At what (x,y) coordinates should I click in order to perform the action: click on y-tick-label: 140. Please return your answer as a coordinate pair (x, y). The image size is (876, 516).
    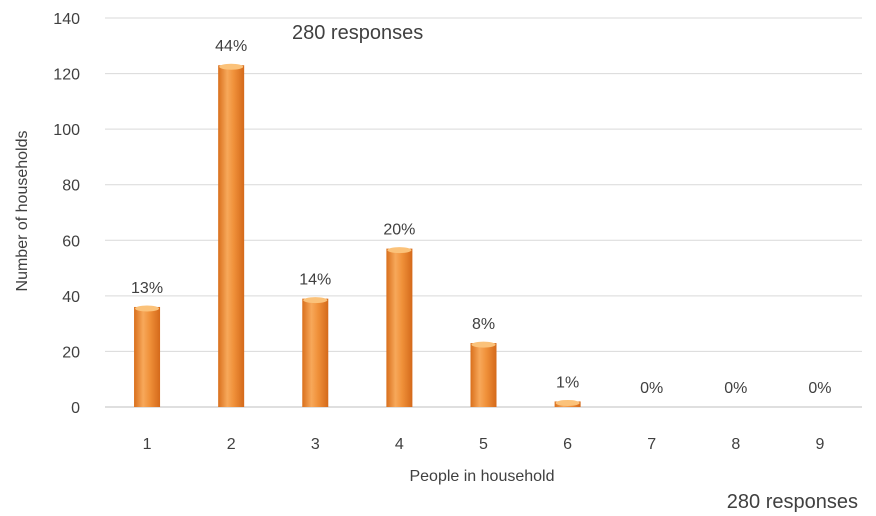
    Looking at the image, I should click on (66, 19).